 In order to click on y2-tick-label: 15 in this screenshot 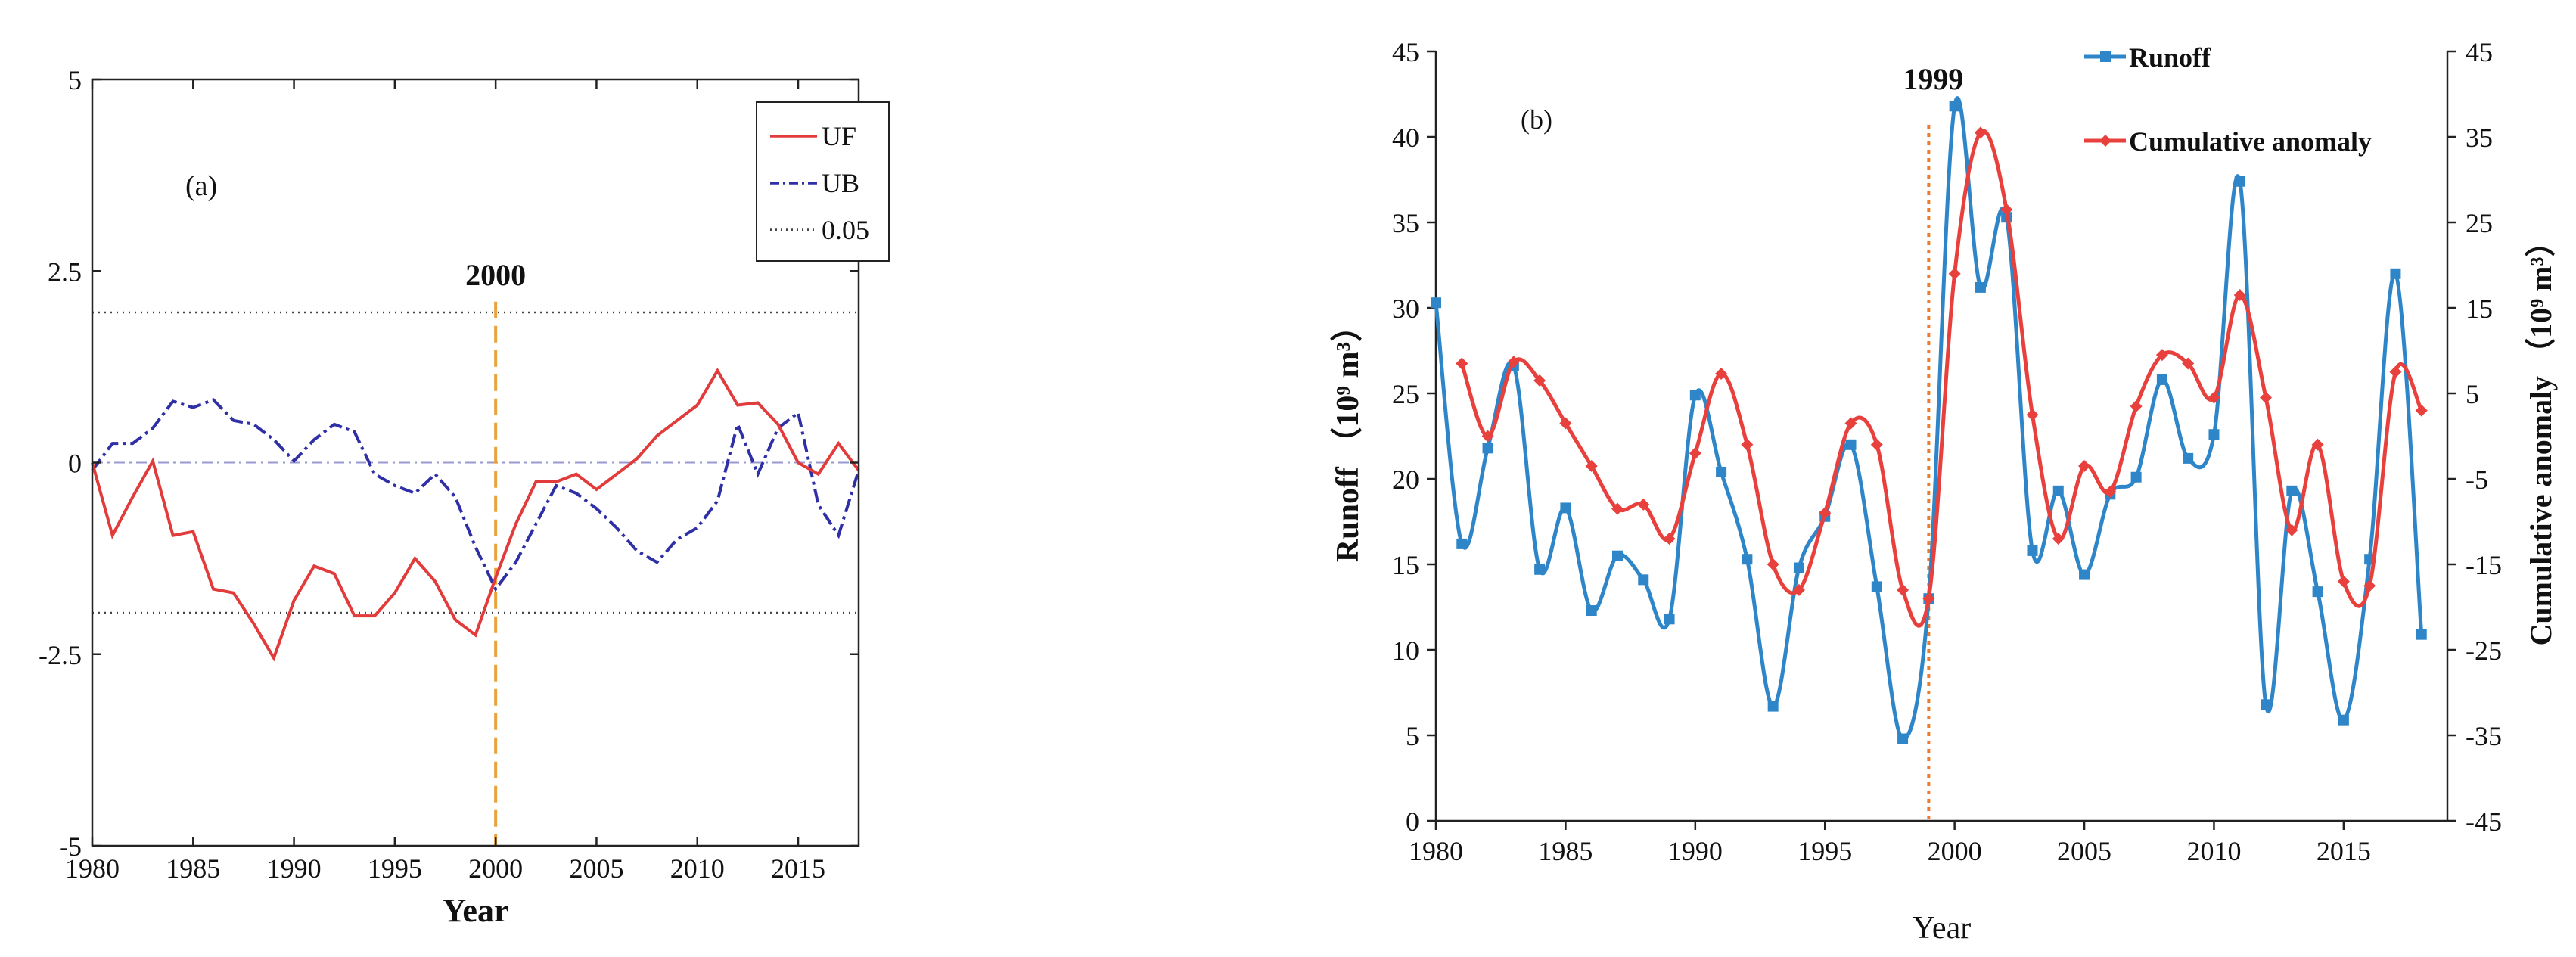, I will do `click(2479, 309)`.